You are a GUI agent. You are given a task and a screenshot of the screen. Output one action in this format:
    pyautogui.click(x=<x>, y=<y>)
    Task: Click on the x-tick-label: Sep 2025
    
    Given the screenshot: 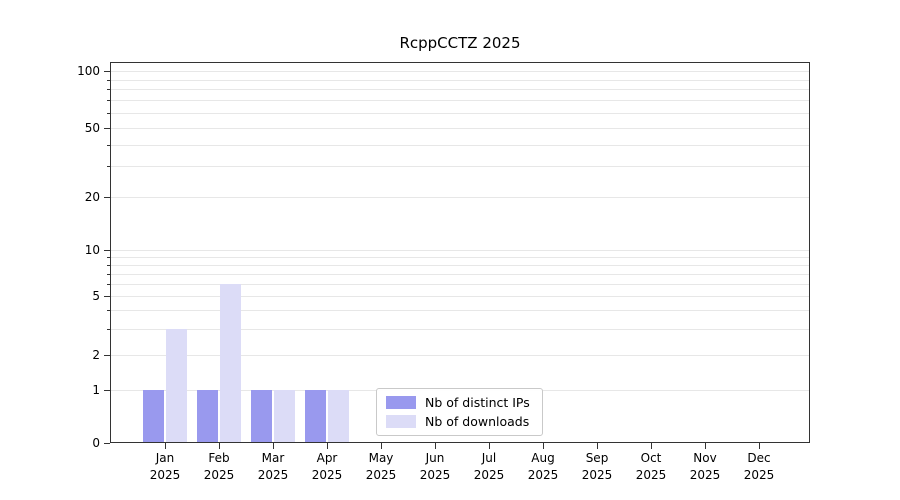 What is the action you would take?
    pyautogui.click(x=597, y=467)
    